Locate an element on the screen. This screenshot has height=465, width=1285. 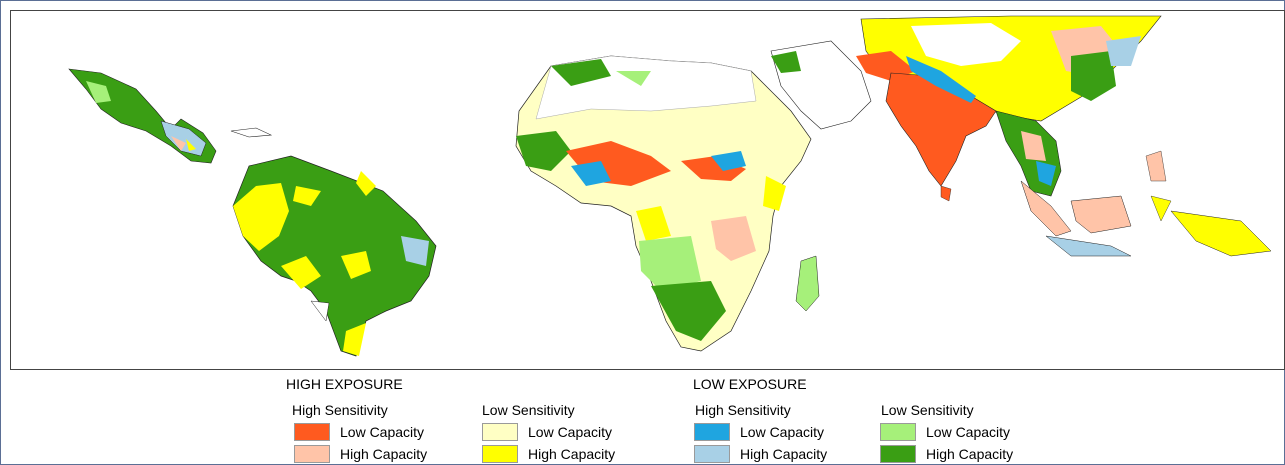
region-middle-east is located at coordinates (821, 85).